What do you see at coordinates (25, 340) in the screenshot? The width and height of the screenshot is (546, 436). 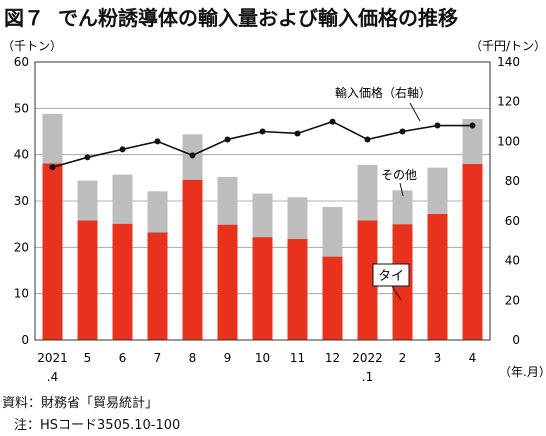 I see `y-tick-left: 0` at bounding box center [25, 340].